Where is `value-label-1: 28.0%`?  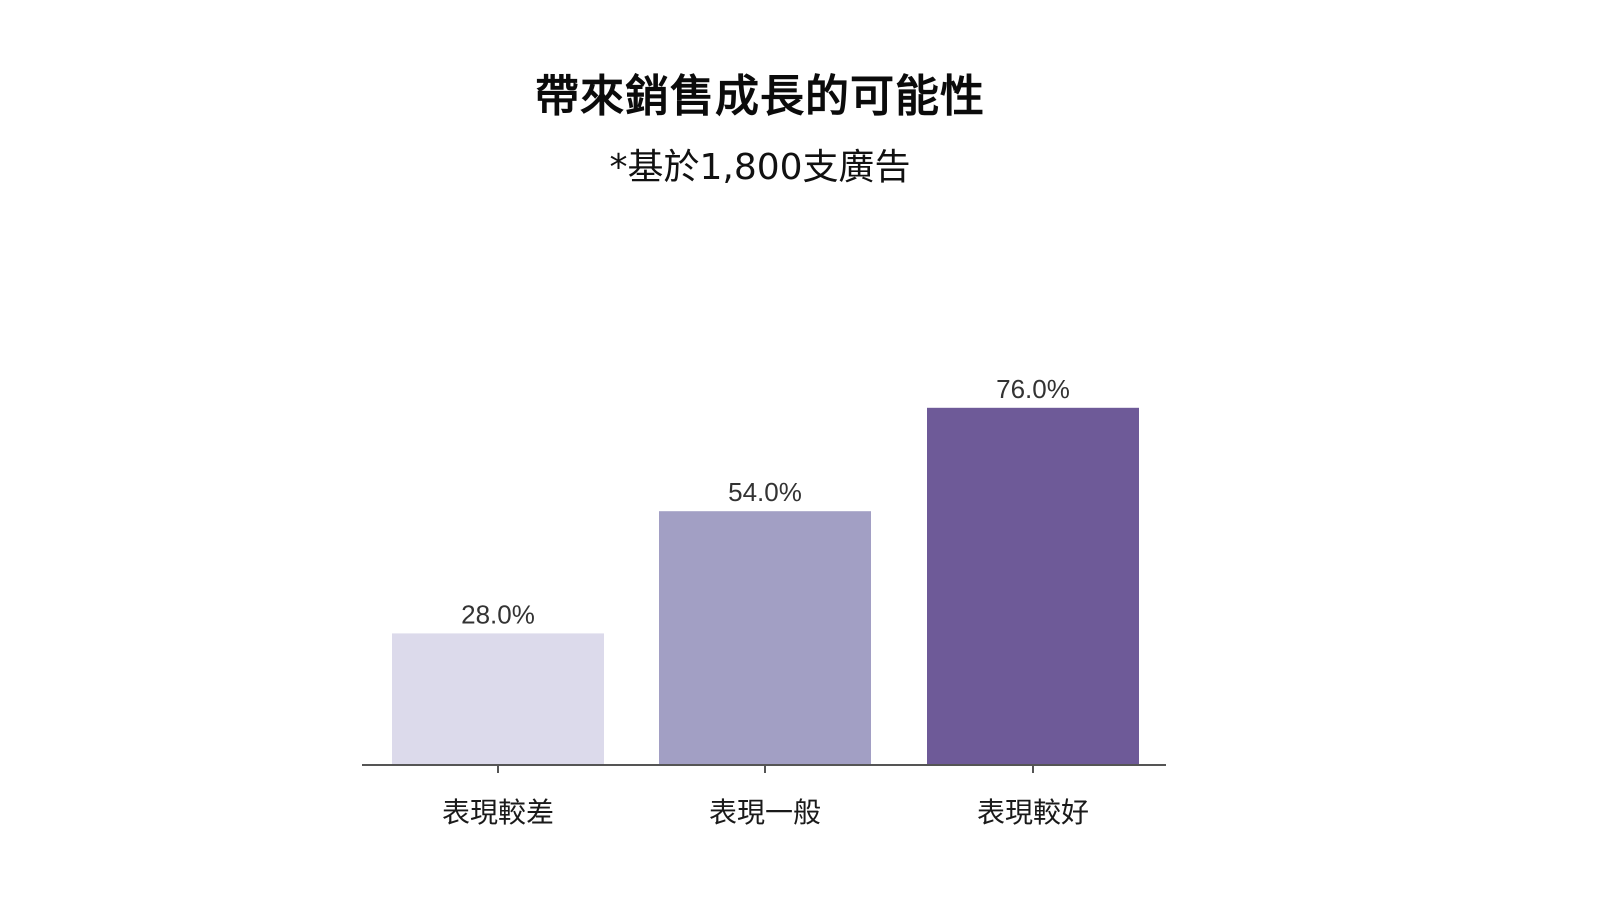 value-label-1: 28.0% is located at coordinates (498, 614).